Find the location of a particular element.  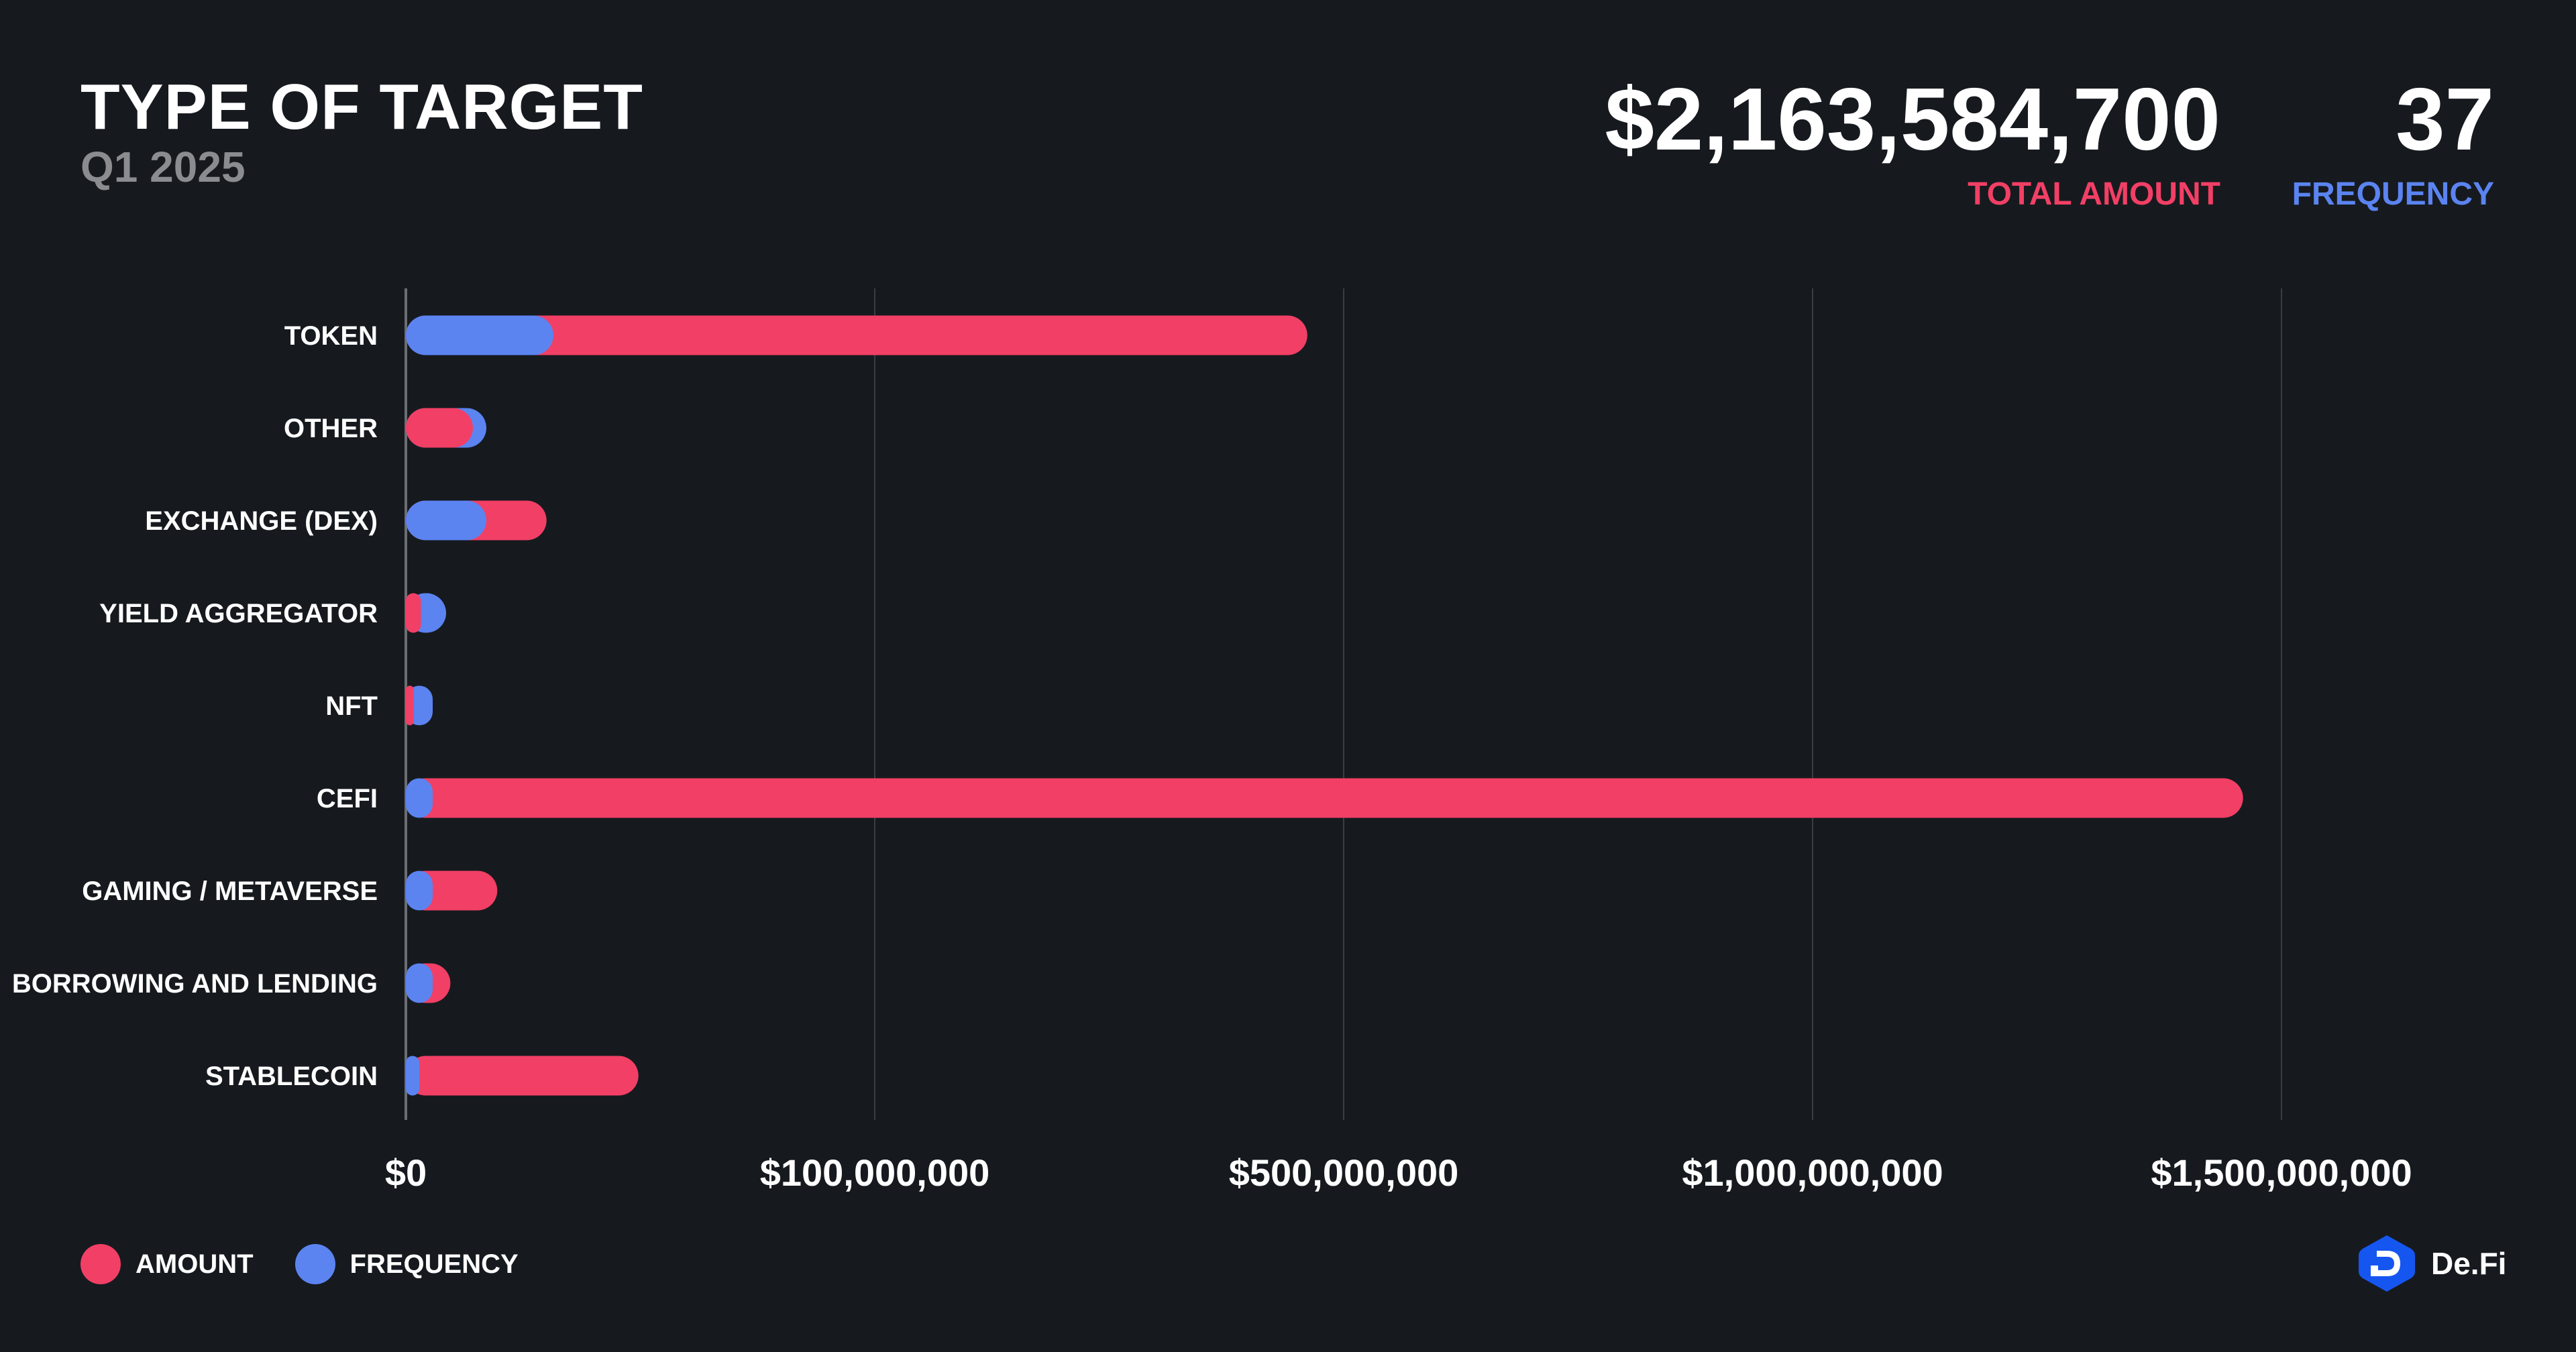

category-label: NFT is located at coordinates (351, 706).